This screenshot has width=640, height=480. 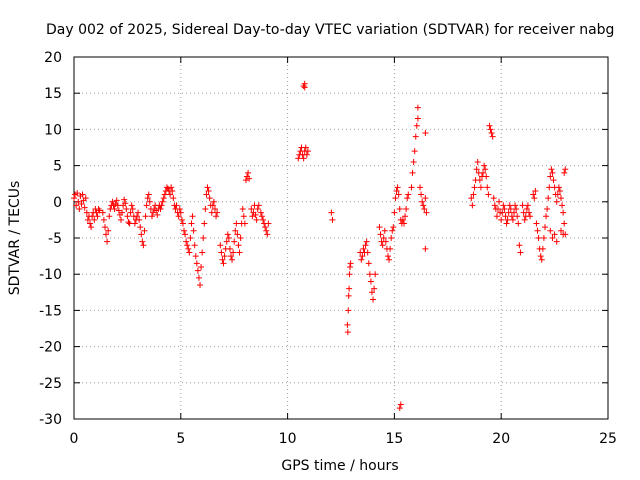 What do you see at coordinates (50, 348) in the screenshot?
I see `y-tick-label: -20` at bounding box center [50, 348].